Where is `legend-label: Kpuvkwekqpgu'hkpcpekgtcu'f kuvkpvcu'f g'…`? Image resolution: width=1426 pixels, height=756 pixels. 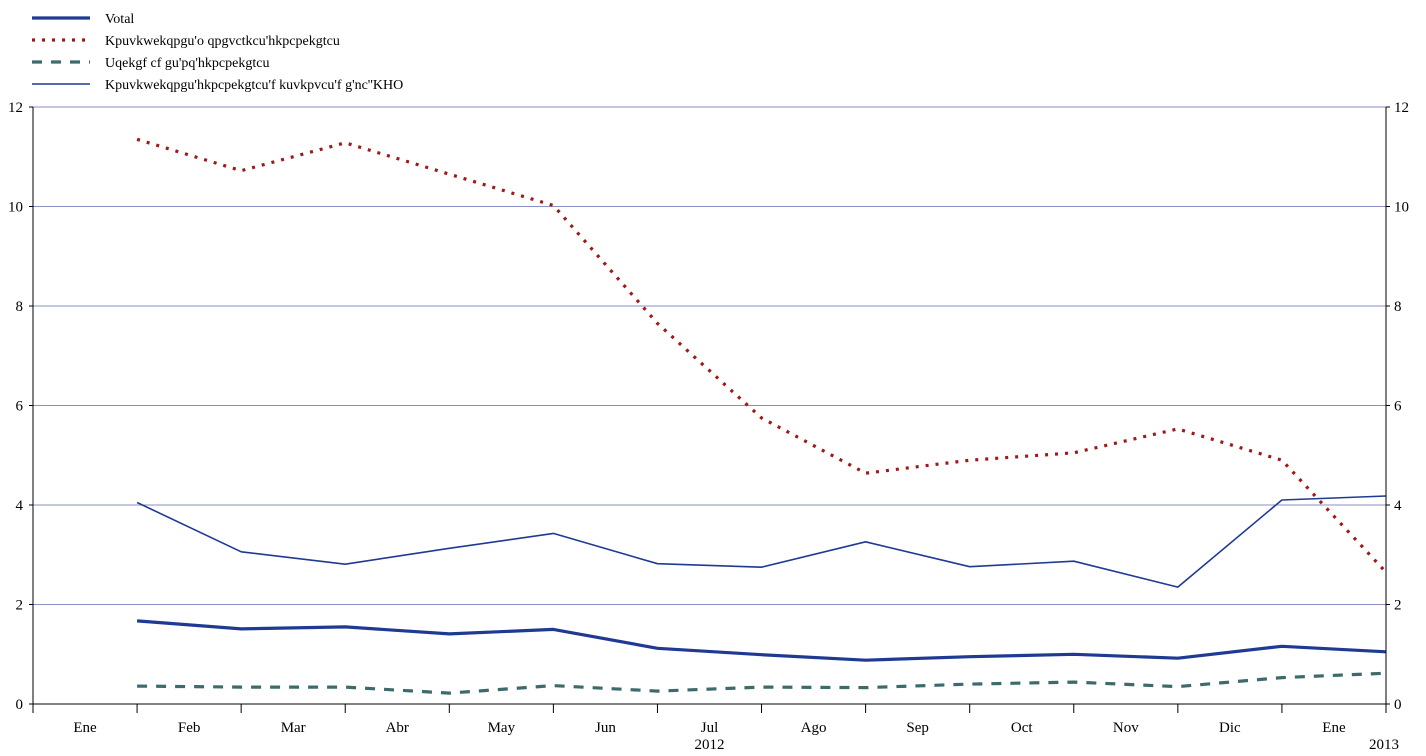
legend-label: Kpuvkwekqpgu'hkpcpekgtcu'f kuvkpvcu'f g'… is located at coordinates (254, 85).